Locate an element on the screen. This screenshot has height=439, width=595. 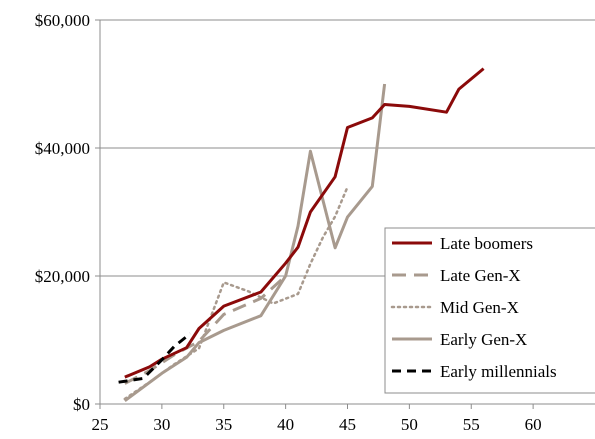
legend-label: Late boomers is located at coordinates (486, 243).